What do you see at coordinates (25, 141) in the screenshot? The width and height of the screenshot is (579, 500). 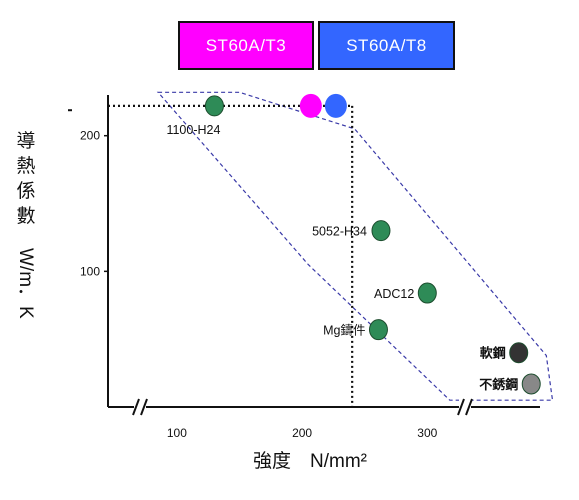 I see `svg-text: 導` at bounding box center [25, 141].